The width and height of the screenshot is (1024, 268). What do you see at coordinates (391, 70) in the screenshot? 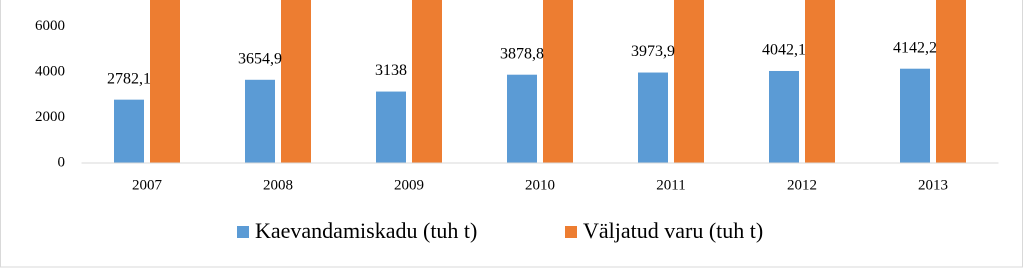
I see `data-label: 3138` at bounding box center [391, 70].